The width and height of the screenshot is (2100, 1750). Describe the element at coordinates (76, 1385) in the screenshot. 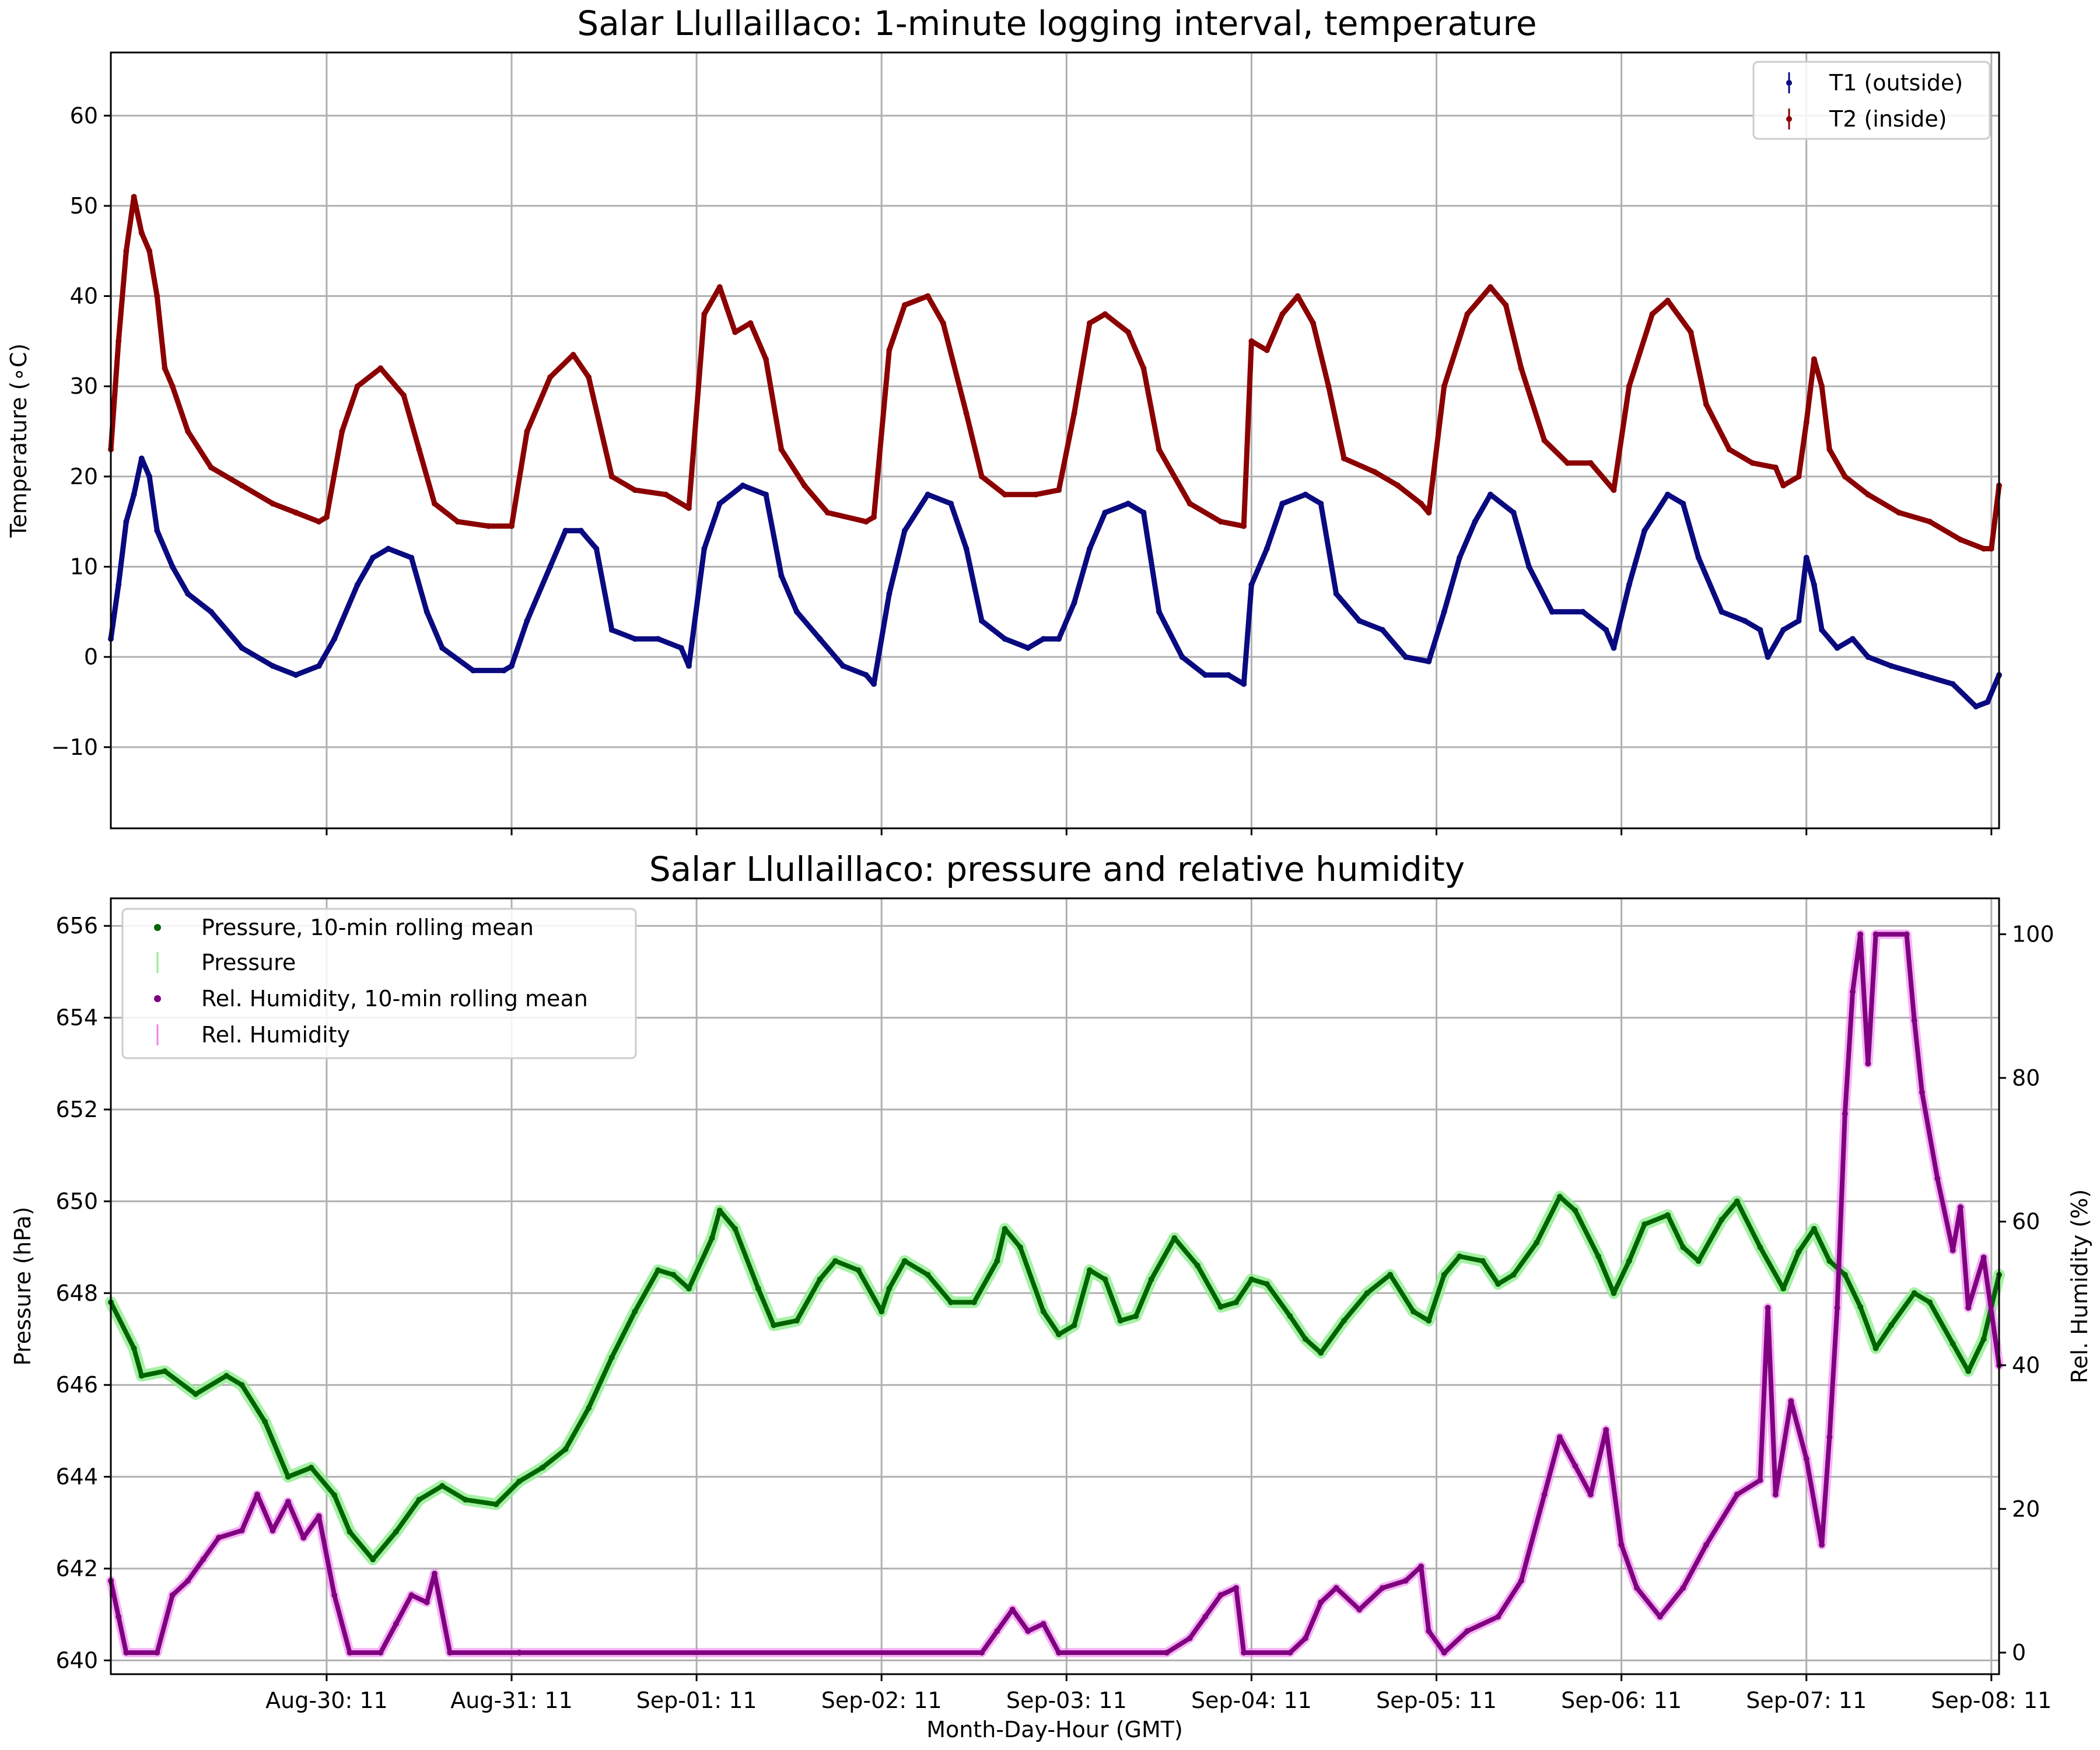

I see `pressure-y-tick-label: 646` at that location.